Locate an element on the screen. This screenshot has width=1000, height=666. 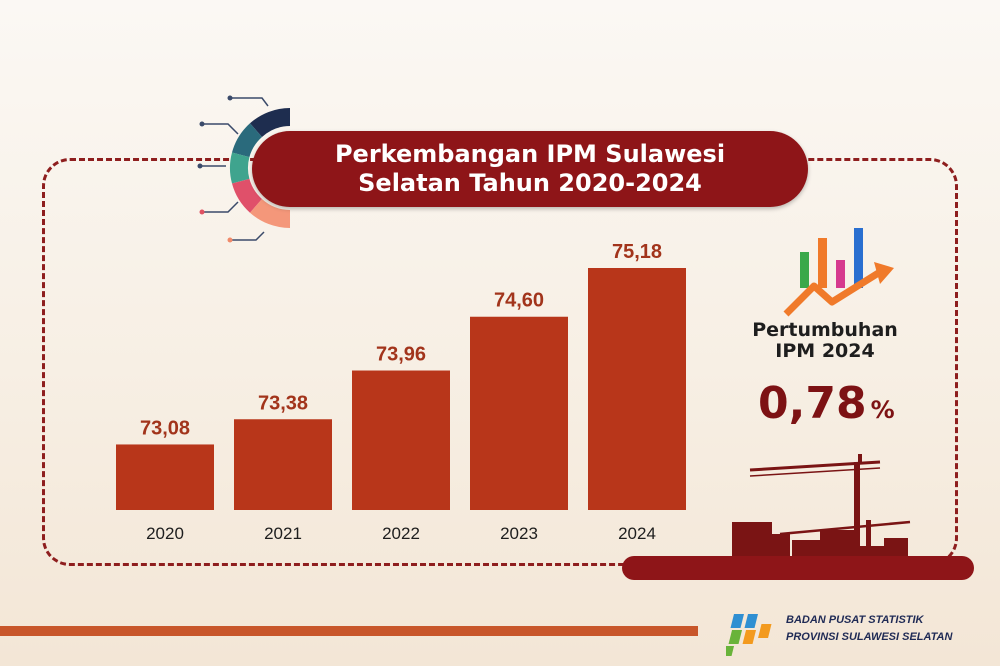
growth-chart-icon is located at coordinates (838, 272).